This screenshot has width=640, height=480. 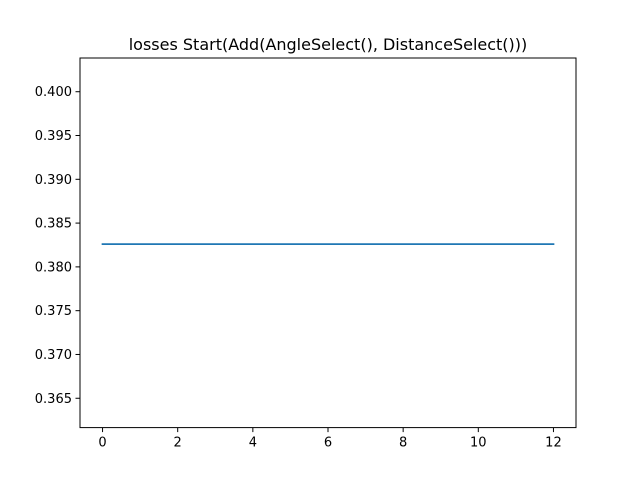 What do you see at coordinates (57, 246) in the screenshot?
I see `y-axis-ticks: 0.365 0.370 0.375 0.380 0.385 0.390 0.395 0.400` at bounding box center [57, 246].